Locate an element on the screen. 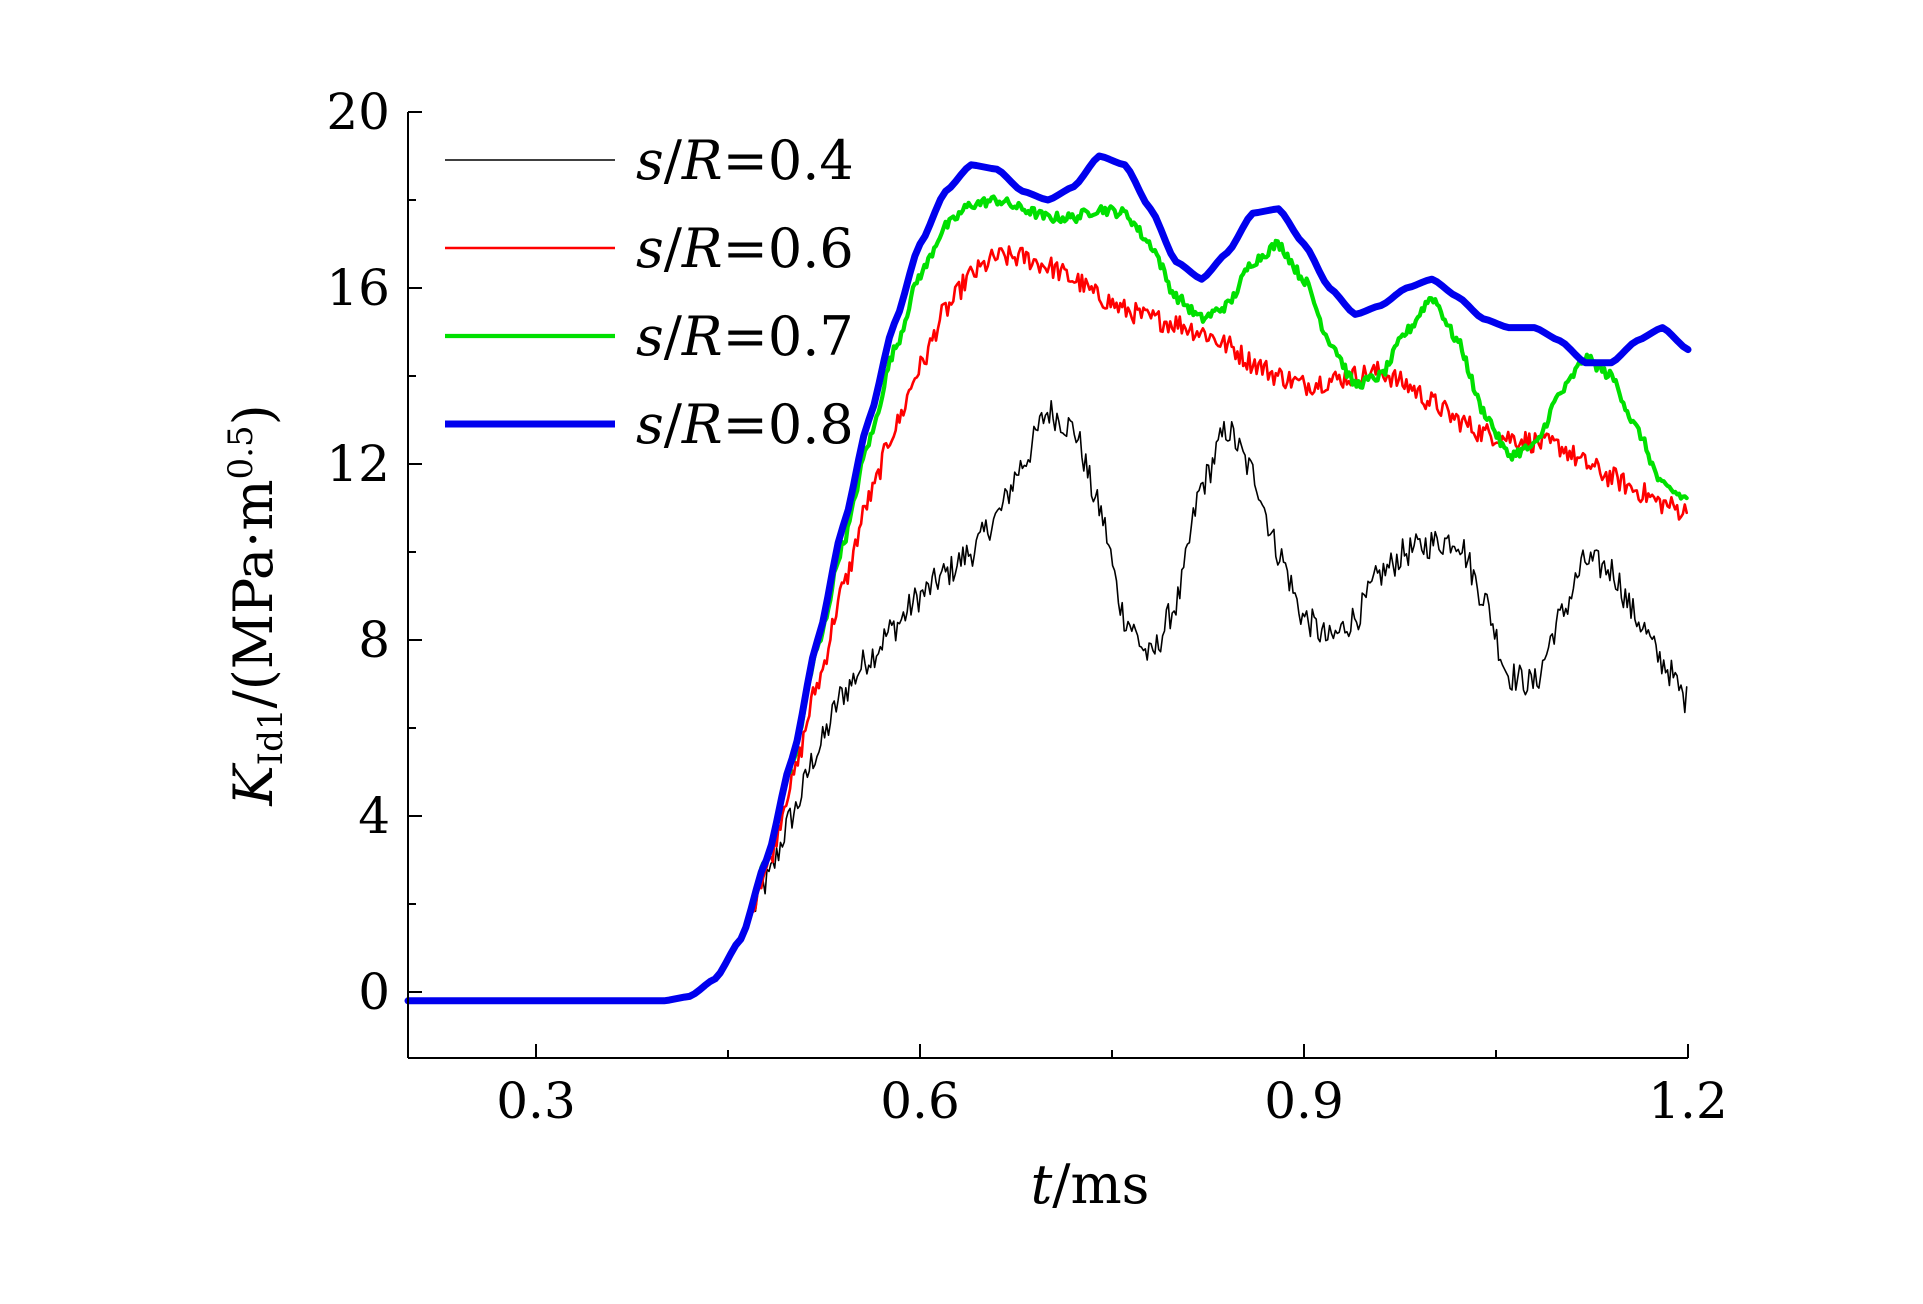 This screenshot has width=1923, height=1304. x-tick-label: 0.9 is located at coordinates (1304, 1101).